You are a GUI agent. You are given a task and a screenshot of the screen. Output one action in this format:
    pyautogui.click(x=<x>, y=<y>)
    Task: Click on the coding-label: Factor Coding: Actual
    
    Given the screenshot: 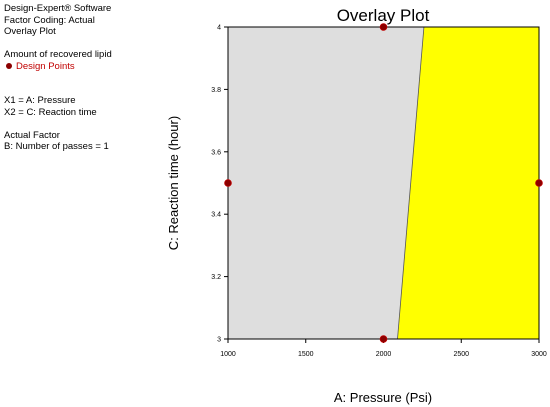 What is the action you would take?
    pyautogui.click(x=49, y=20)
    